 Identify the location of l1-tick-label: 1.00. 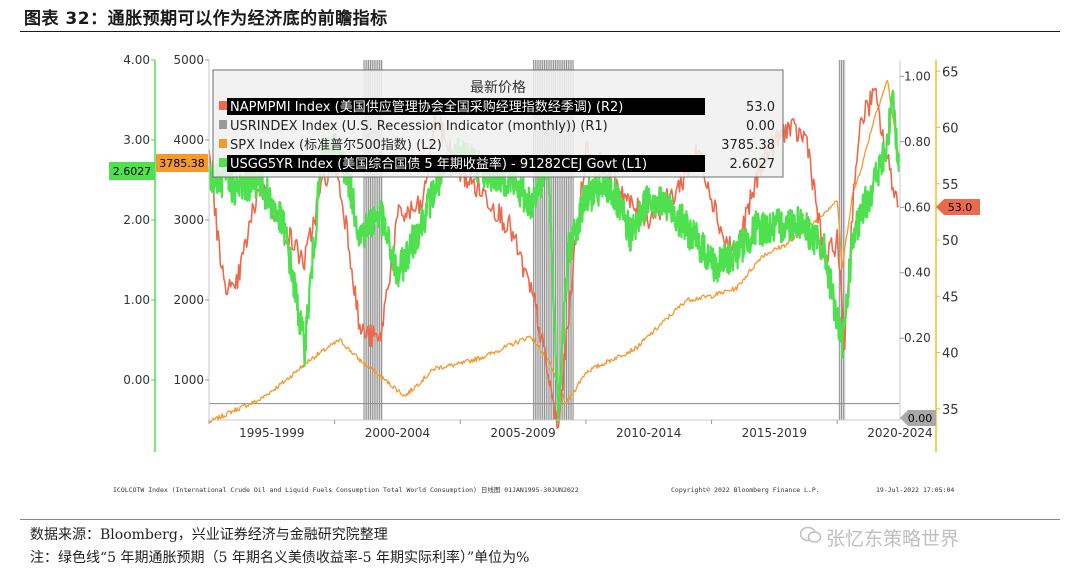
(136, 300).